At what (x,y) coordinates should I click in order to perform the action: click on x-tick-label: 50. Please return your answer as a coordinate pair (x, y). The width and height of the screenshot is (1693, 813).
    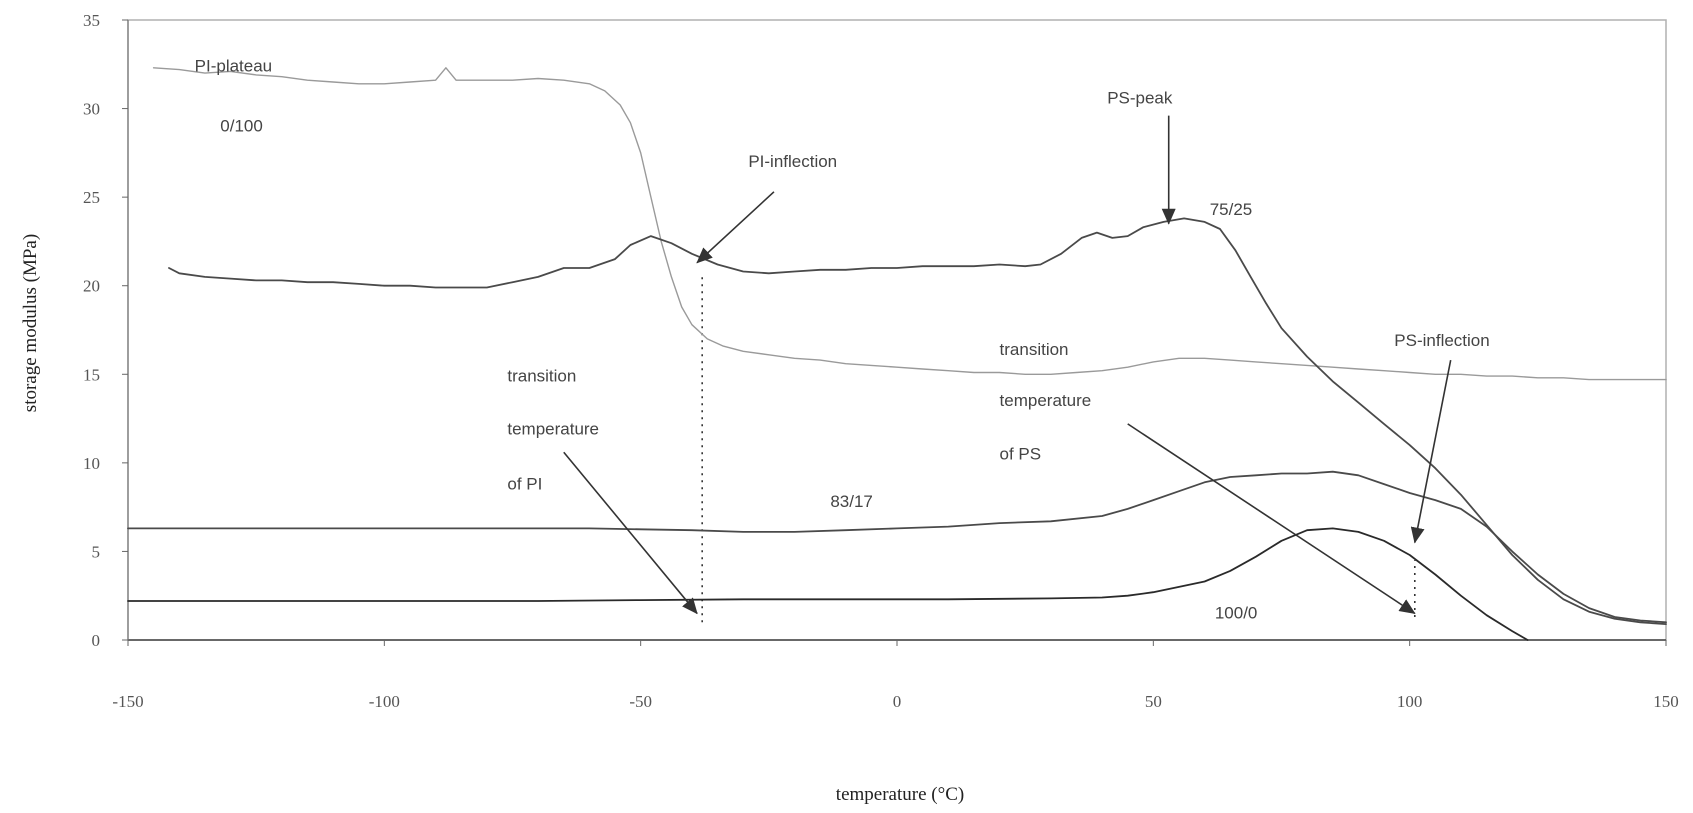
    Looking at the image, I should click on (1153, 701).